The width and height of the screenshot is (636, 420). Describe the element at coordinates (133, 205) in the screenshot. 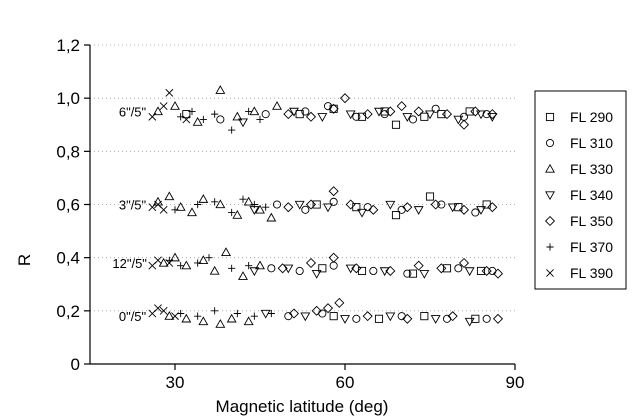

I see `band-label: 3"/5"` at that location.